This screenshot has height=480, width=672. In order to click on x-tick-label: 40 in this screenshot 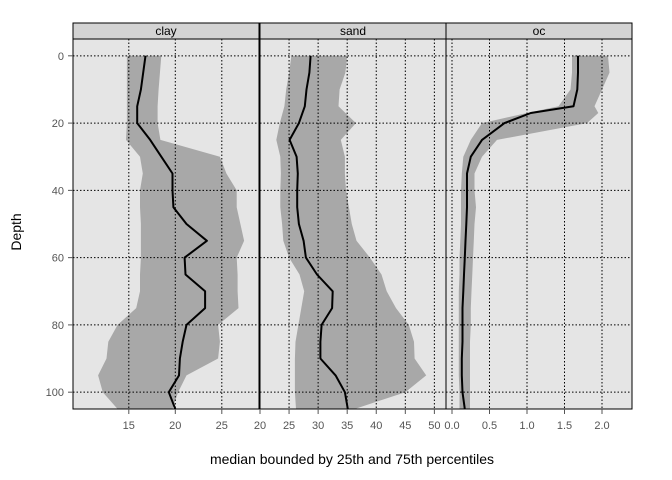, I will do `click(376, 426)`.